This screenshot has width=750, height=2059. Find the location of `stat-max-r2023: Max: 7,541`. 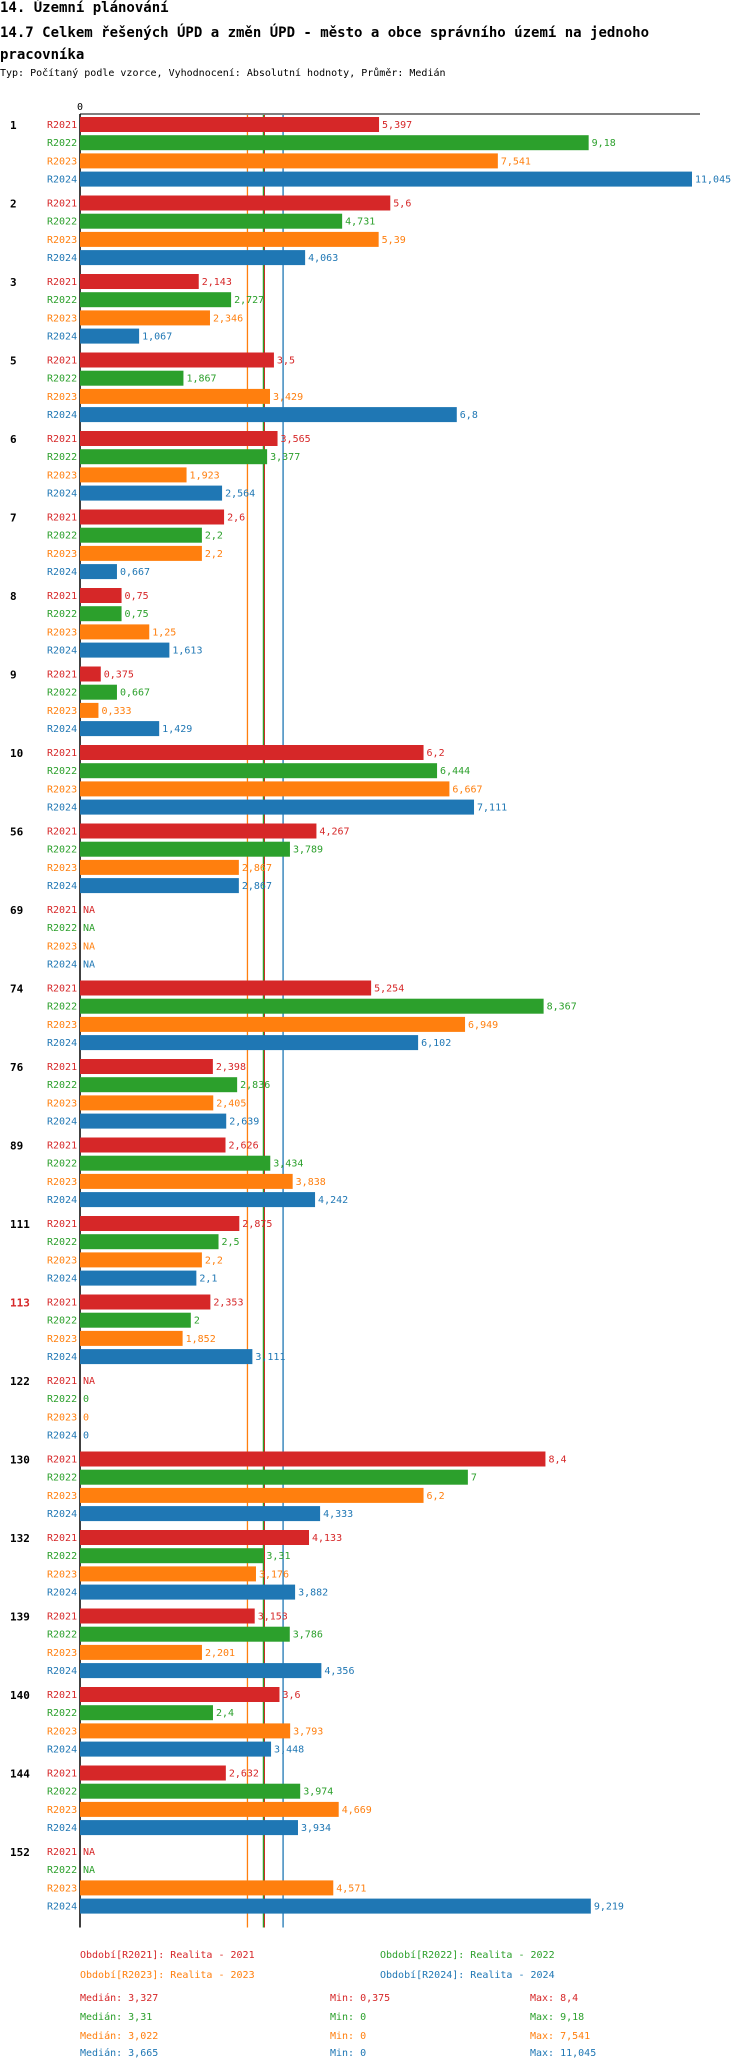

stat-max-r2023: Max: 7,541 is located at coordinates (560, 2036).